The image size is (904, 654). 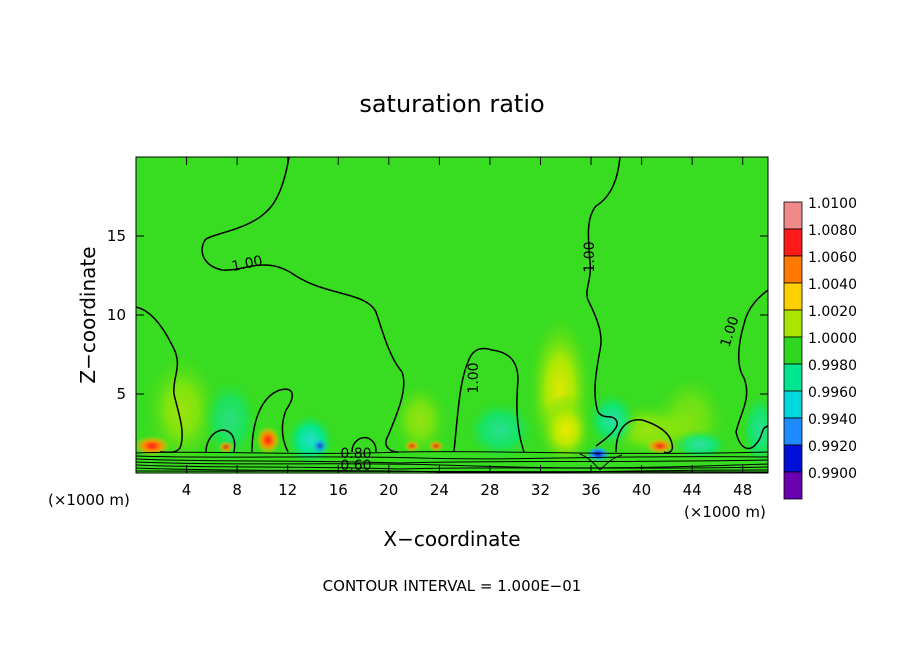 What do you see at coordinates (489, 490) in the screenshot?
I see `x-tick-label: 28` at bounding box center [489, 490].